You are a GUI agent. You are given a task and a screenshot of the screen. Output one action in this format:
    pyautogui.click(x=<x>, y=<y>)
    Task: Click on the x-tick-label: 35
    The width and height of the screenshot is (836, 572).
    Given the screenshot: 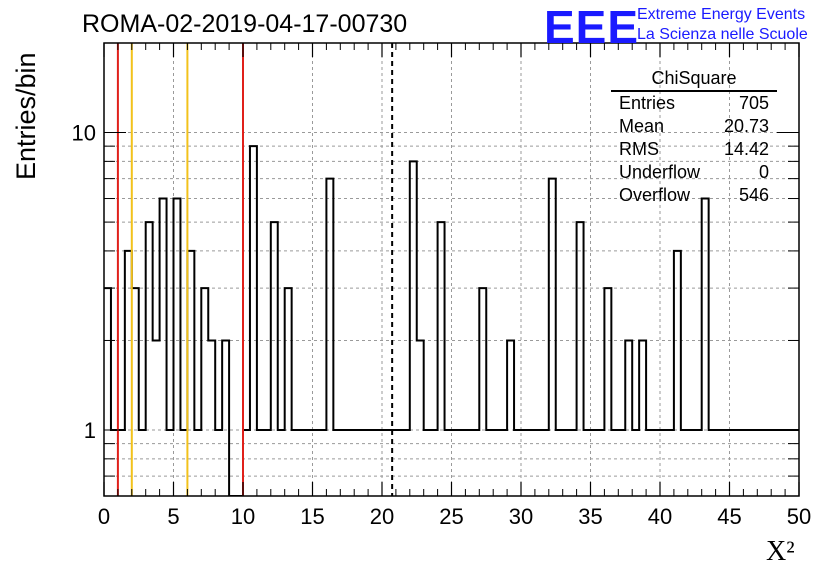 What is the action you would take?
    pyautogui.click(x=590, y=516)
    